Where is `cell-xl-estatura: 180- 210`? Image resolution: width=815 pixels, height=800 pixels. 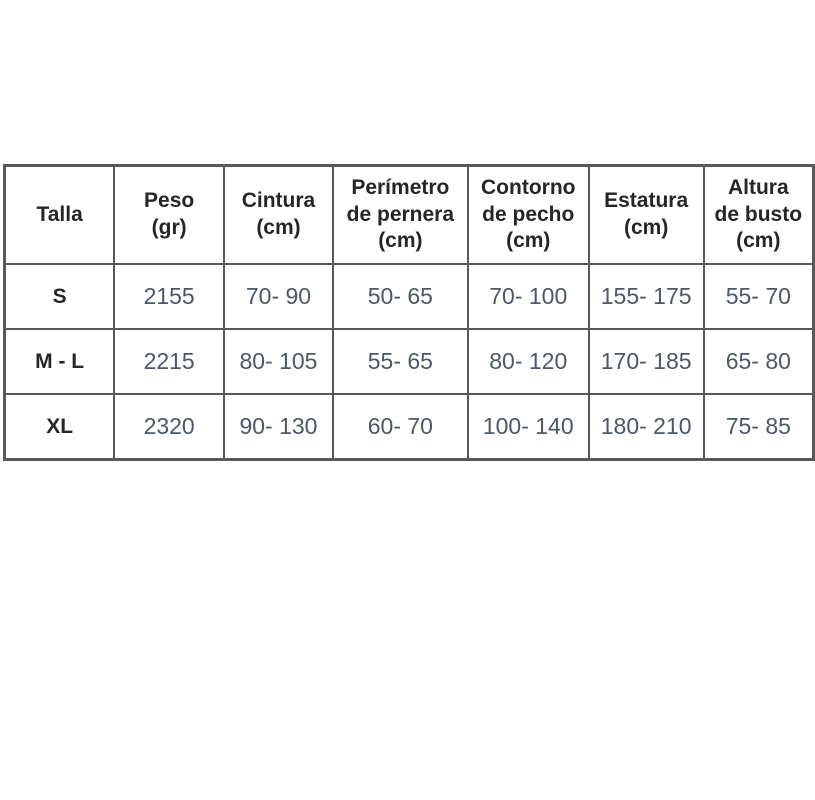
cell-xl-estatura: 180- 210 is located at coordinates (646, 427).